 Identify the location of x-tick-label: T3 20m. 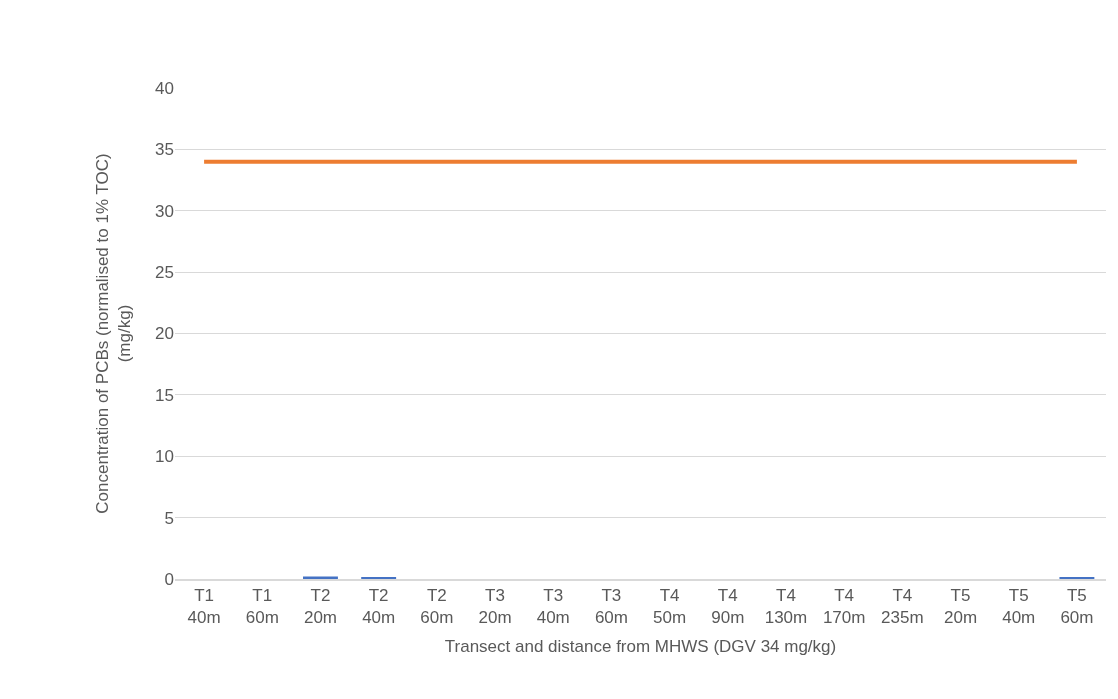
(495, 607).